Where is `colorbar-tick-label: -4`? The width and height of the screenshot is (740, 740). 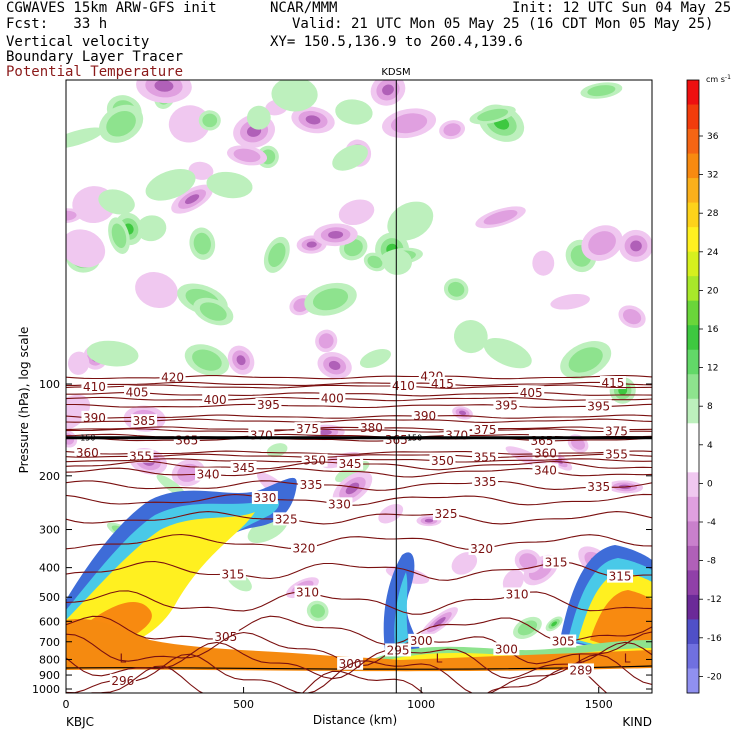 colorbar-tick-label: -4 is located at coordinates (711, 523).